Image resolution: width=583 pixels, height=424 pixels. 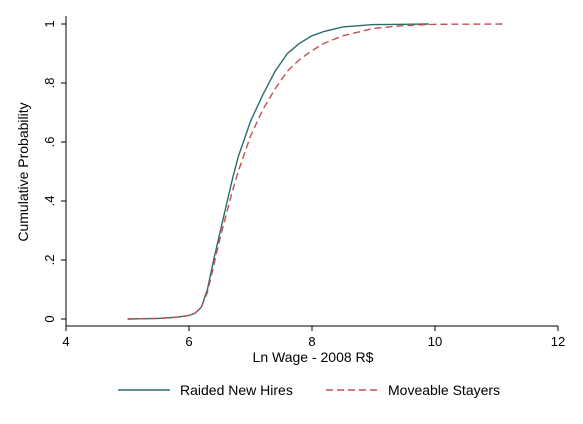 I want to click on x-ticks: 4 6 8 10 12, so click(x=313, y=337).